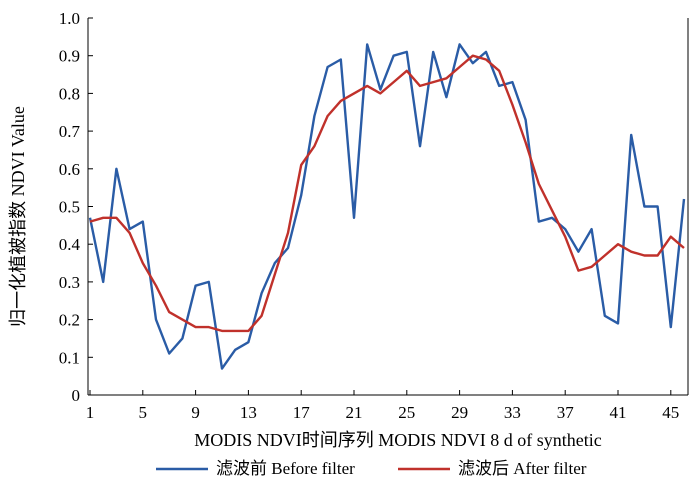  Describe the element at coordinates (69, 207) in the screenshot. I see `y-tick-label: 0.5` at that location.